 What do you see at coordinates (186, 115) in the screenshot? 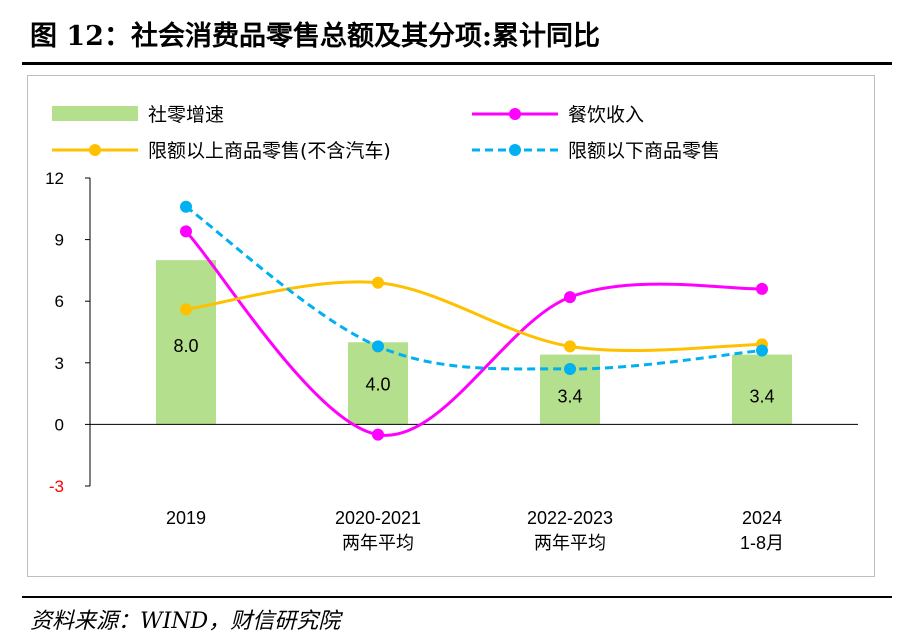
I see `legend-label: 社零增速` at bounding box center [186, 115].